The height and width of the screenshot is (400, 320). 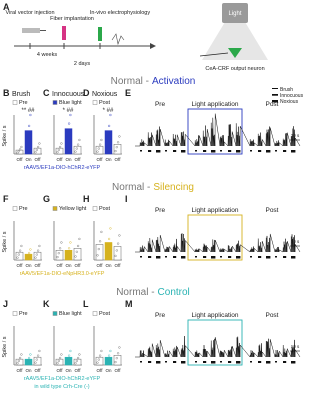 What do you see at coordinates (6, 7) in the screenshot?
I see `panel-label: A` at bounding box center [6, 7].